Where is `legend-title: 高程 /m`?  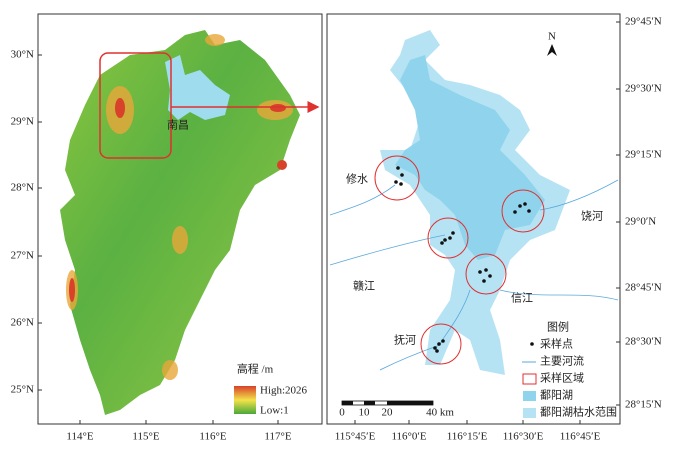 legend-title: 高程 /m is located at coordinates (255, 369).